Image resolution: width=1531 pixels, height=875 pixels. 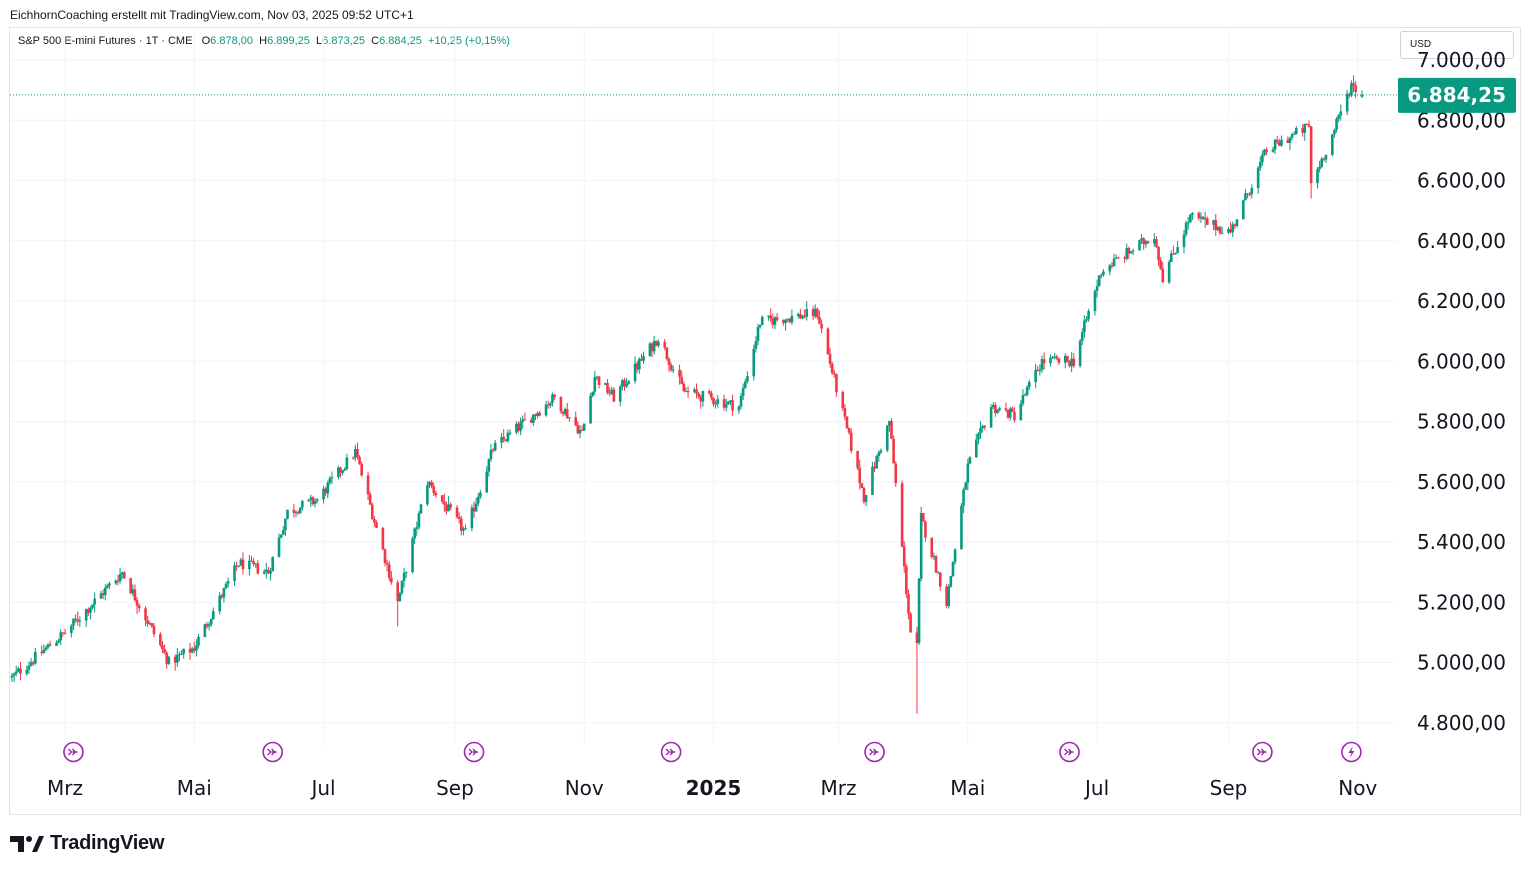 What do you see at coordinates (712, 752) in the screenshot?
I see `event-markers` at bounding box center [712, 752].